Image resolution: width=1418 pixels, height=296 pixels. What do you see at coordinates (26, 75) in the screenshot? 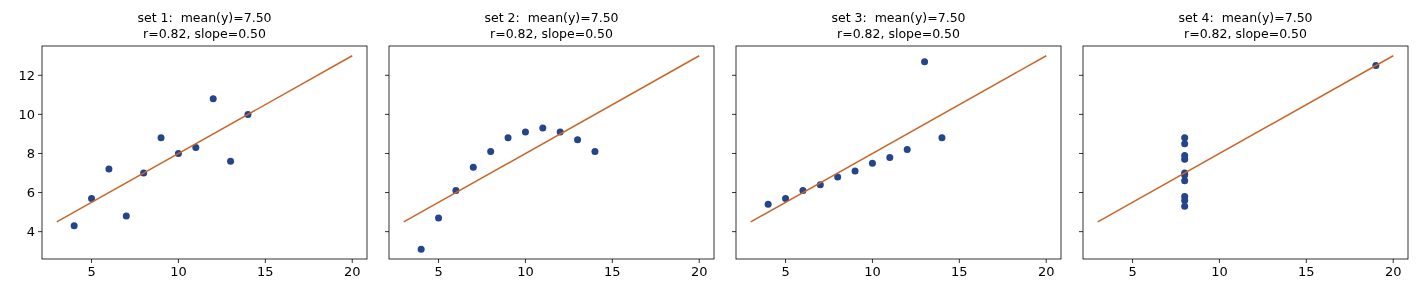
I see `y-tick-label: 12` at bounding box center [26, 75].